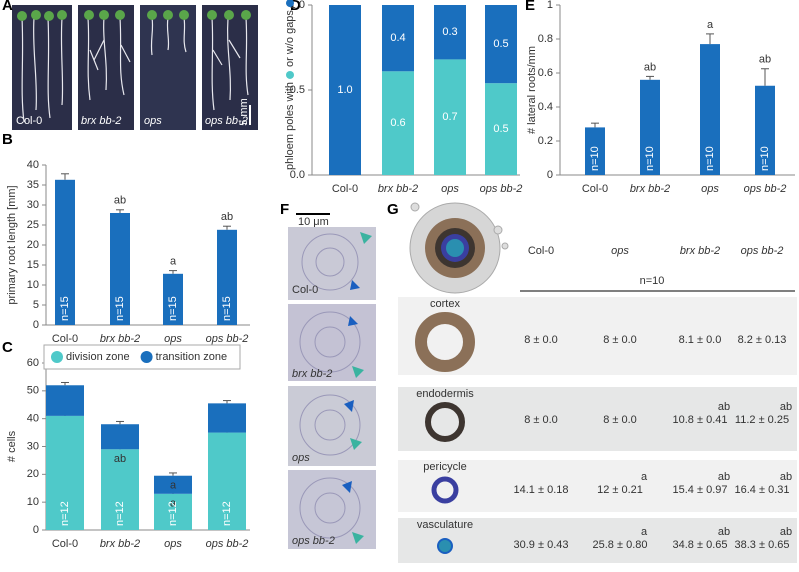  Describe the element at coordinates (545, 73) in the screenshot. I see `y-tick-label: 0.6` at that location.